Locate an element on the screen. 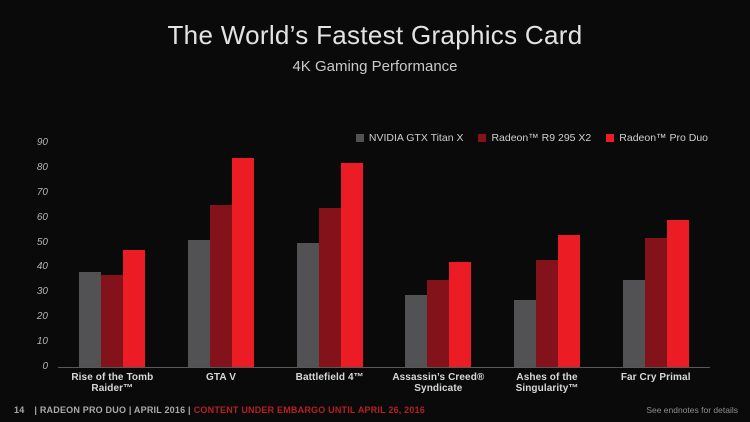 The width and height of the screenshot is (750, 422). x-axis-label: Ashes of the Singularity™ is located at coordinates (547, 383).